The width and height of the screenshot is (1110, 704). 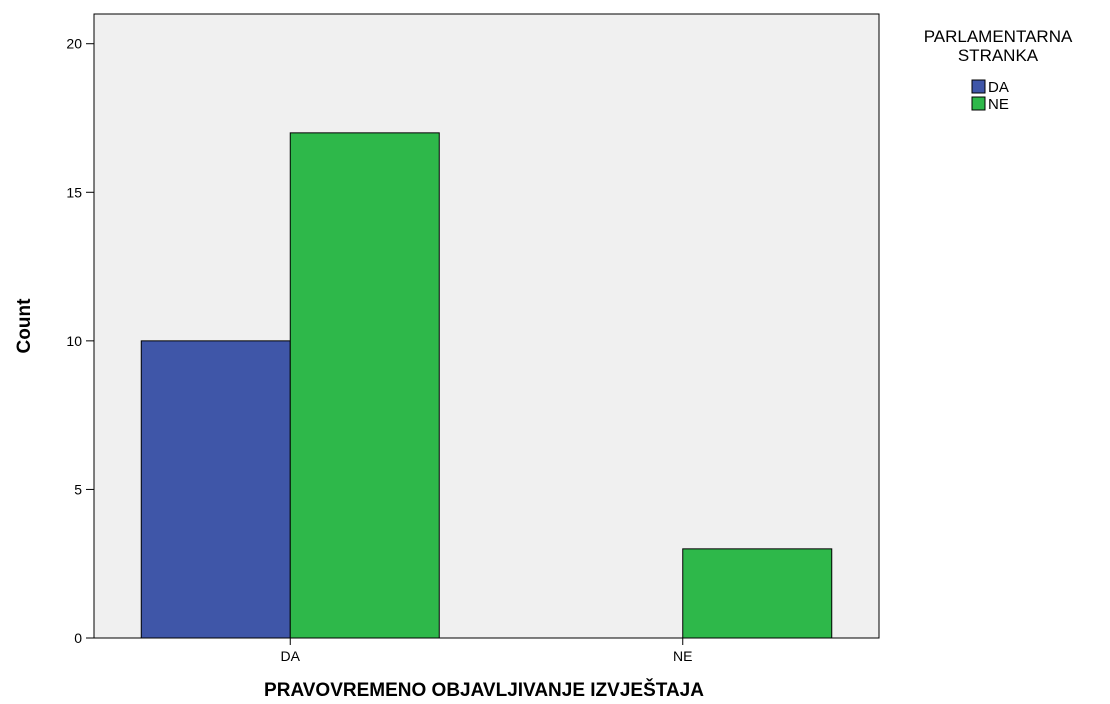 What do you see at coordinates (998, 70) in the screenshot?
I see `legend: PARLAMENTARNA STRANKA DA NE` at bounding box center [998, 70].